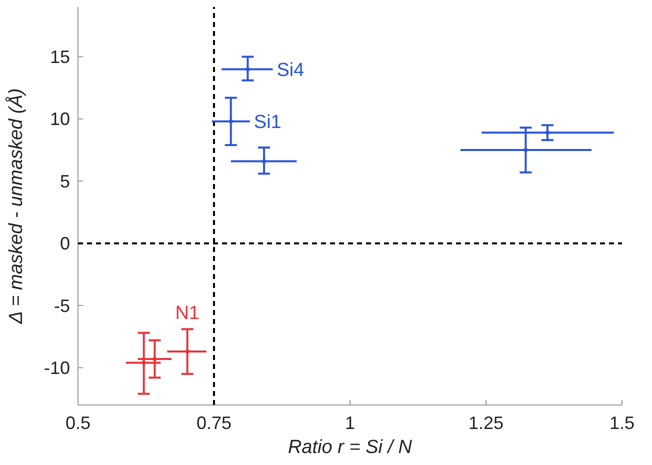 The height and width of the screenshot is (465, 652). I want to click on y-tick-label: -10, so click(57, 368).